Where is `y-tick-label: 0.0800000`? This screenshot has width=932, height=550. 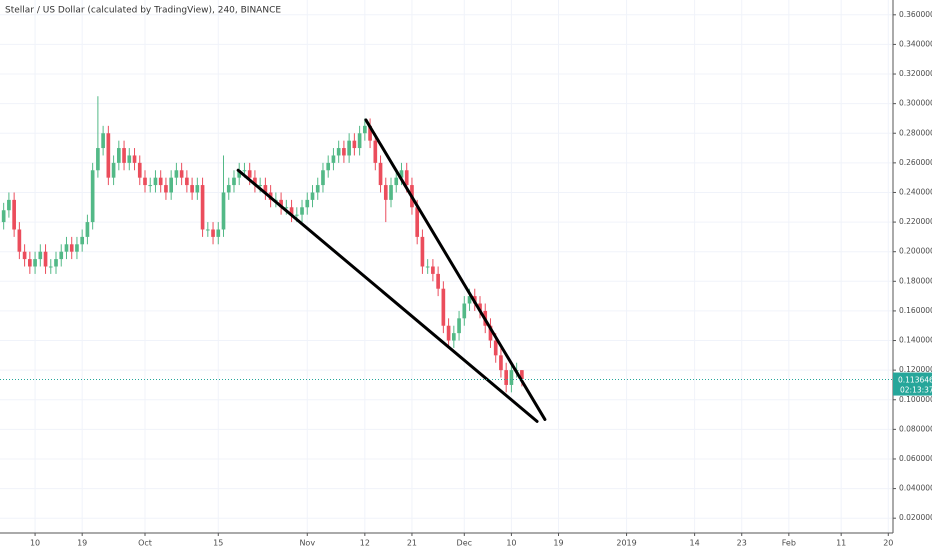
y-tick-label: 0.0800000 is located at coordinates (915, 428).